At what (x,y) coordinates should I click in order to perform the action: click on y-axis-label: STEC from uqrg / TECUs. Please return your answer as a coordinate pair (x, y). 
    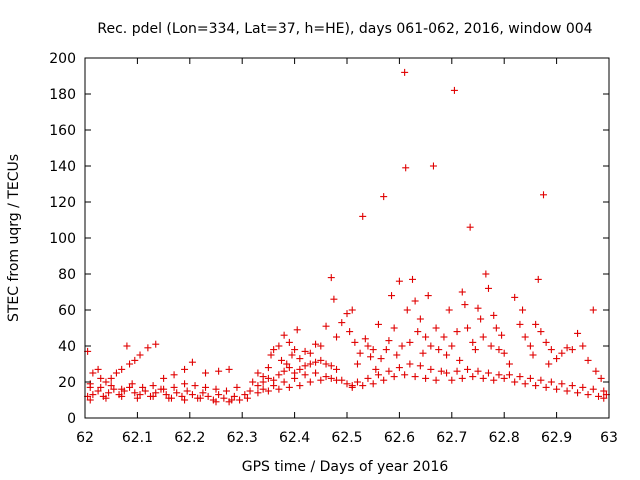
    Looking at the image, I should click on (14, 238).